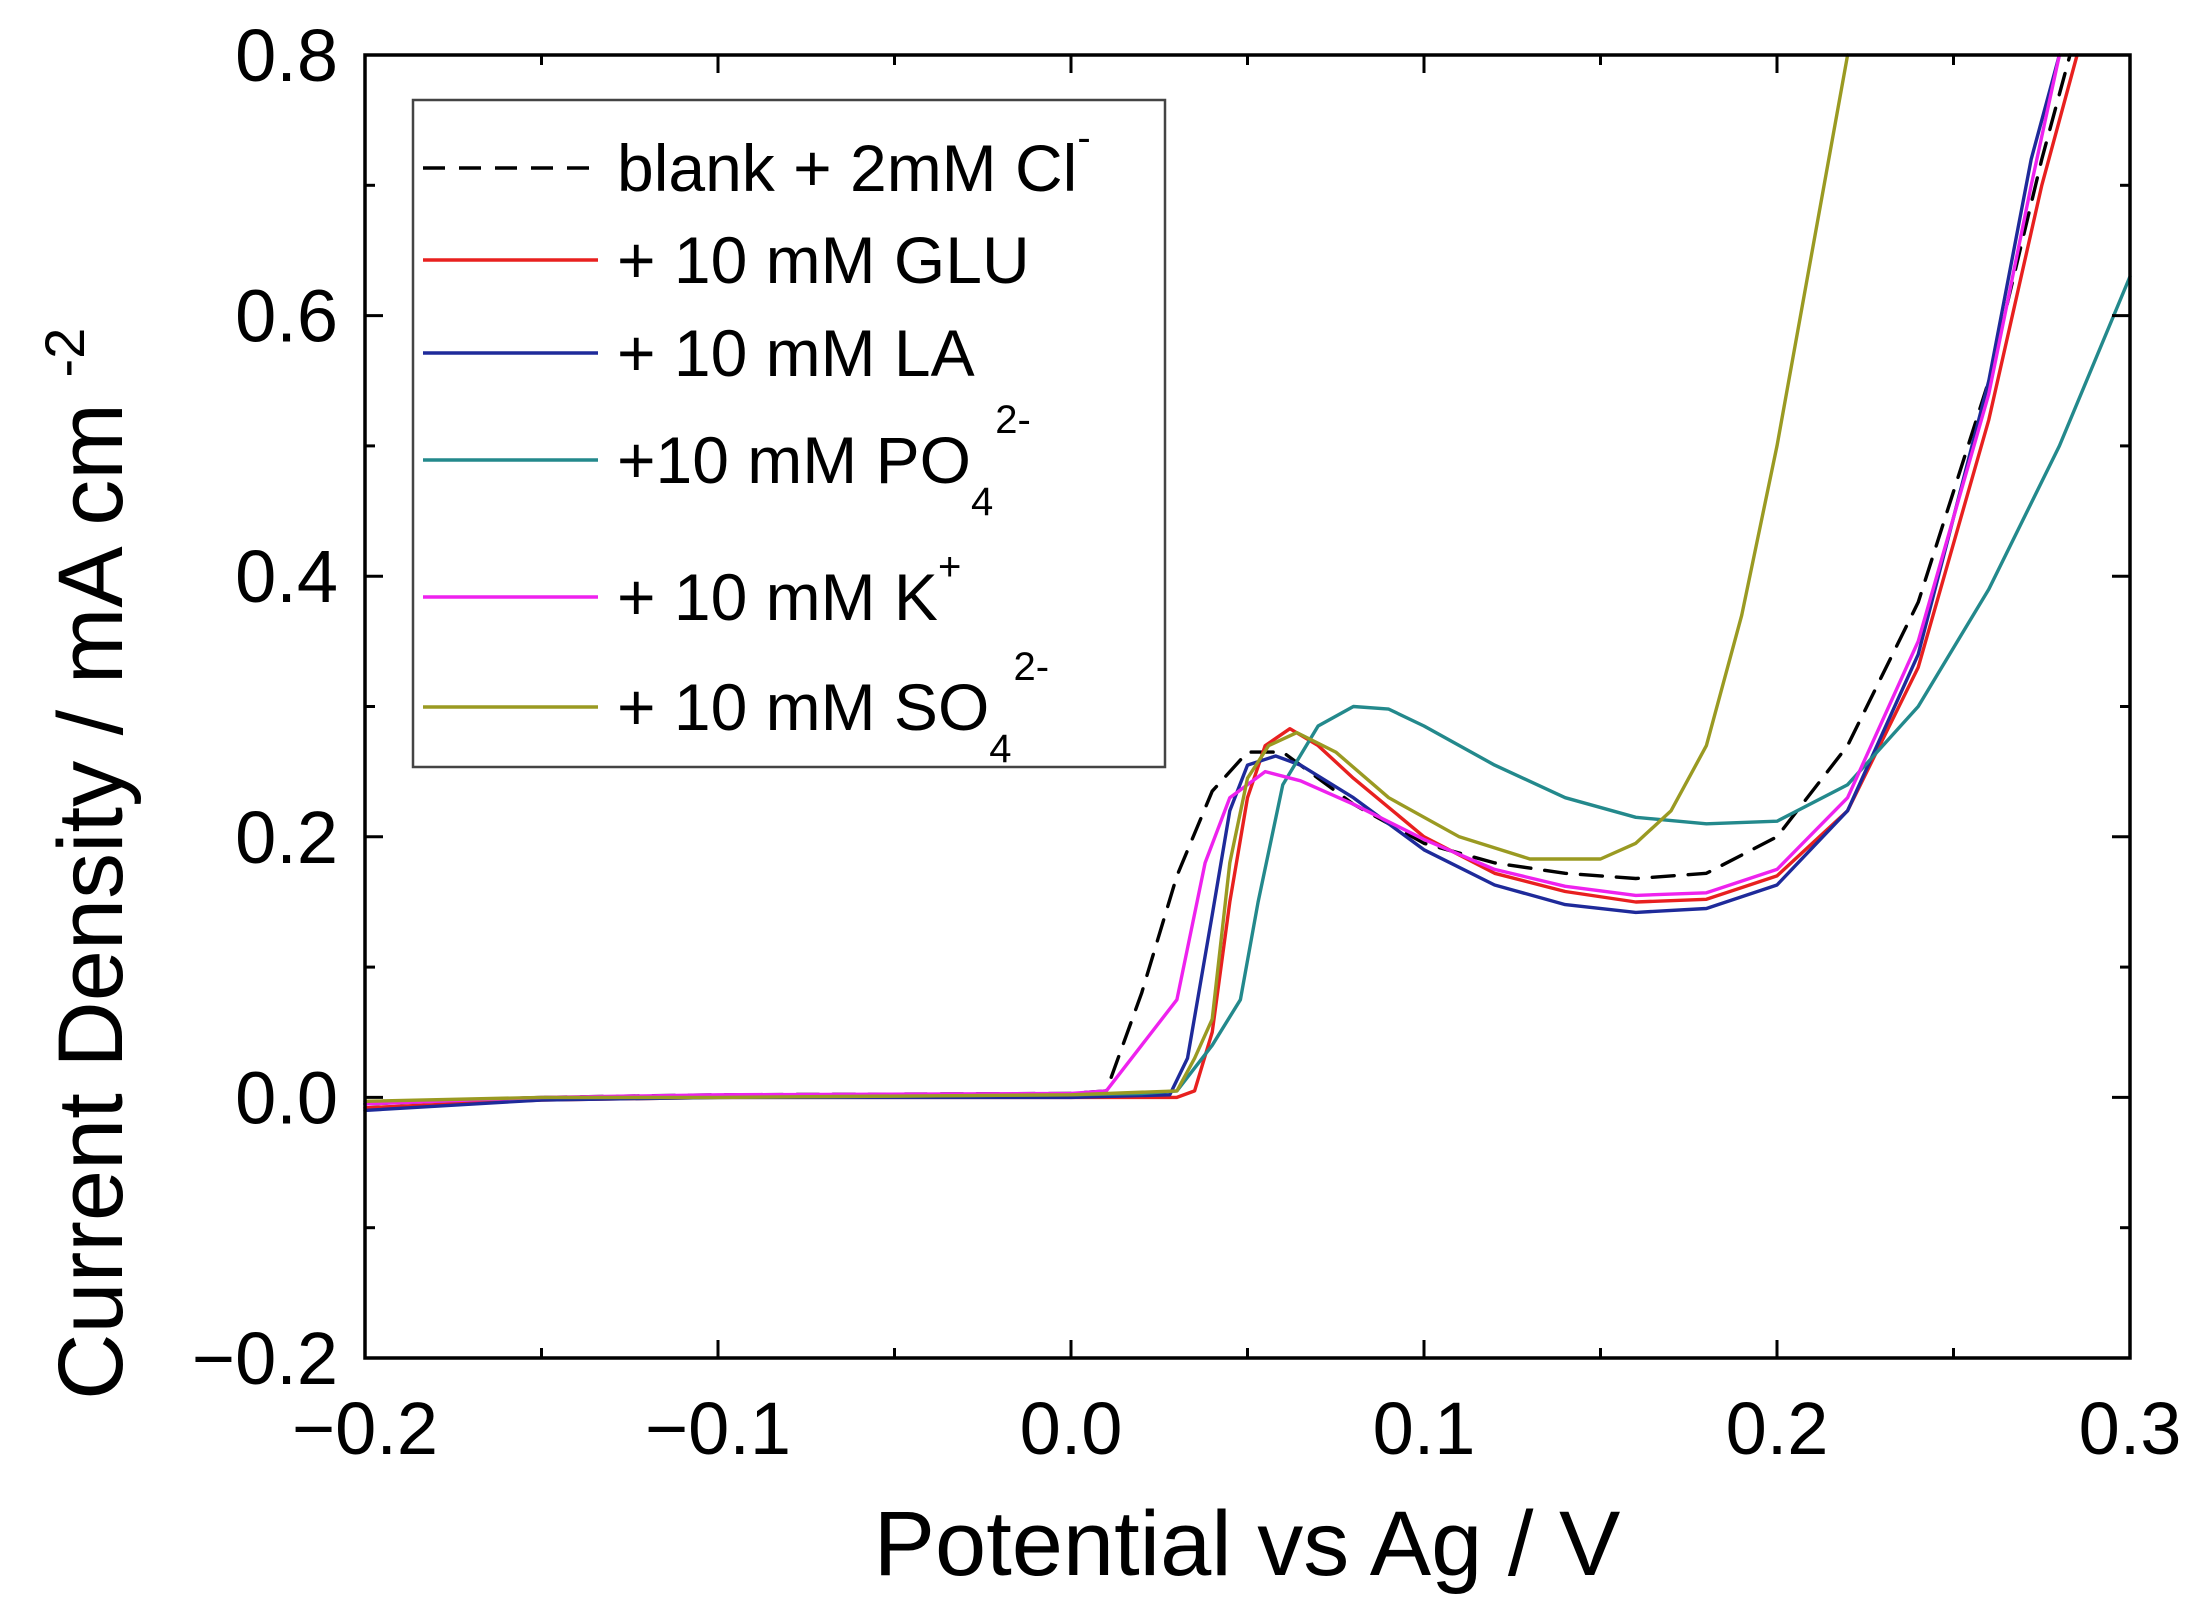 This screenshot has width=2201, height=1620. I want to click on legend-label-sup: -, so click(1083, 138).